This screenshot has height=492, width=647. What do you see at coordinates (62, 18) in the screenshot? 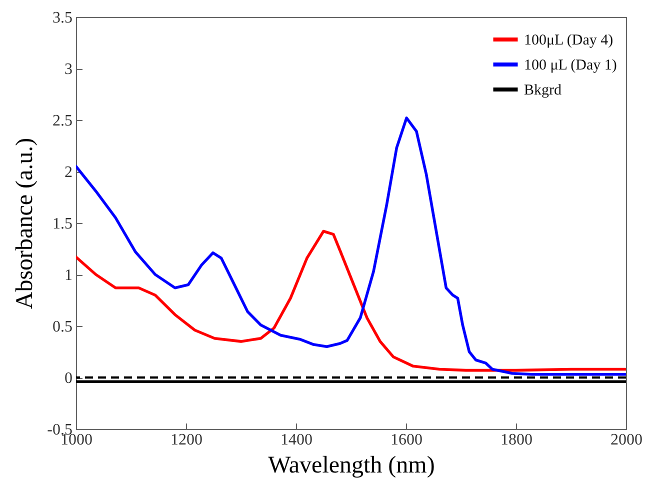
I see `y-tick-label: 3.5` at bounding box center [62, 18].